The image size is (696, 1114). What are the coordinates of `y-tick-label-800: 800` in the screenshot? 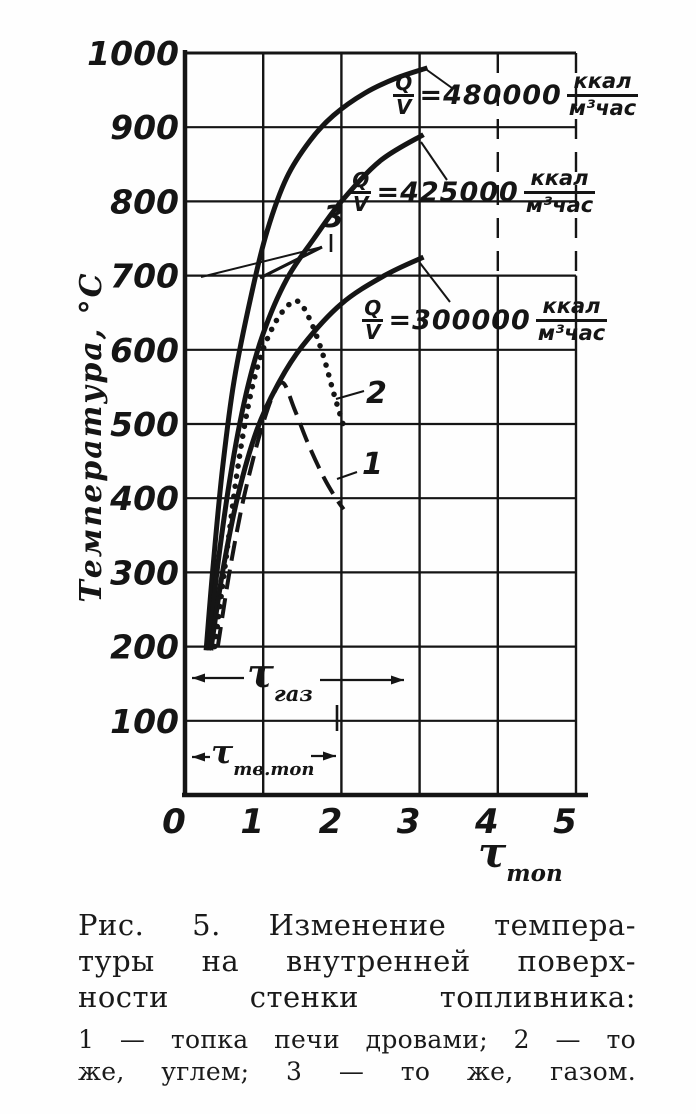 It's located at (144, 201).